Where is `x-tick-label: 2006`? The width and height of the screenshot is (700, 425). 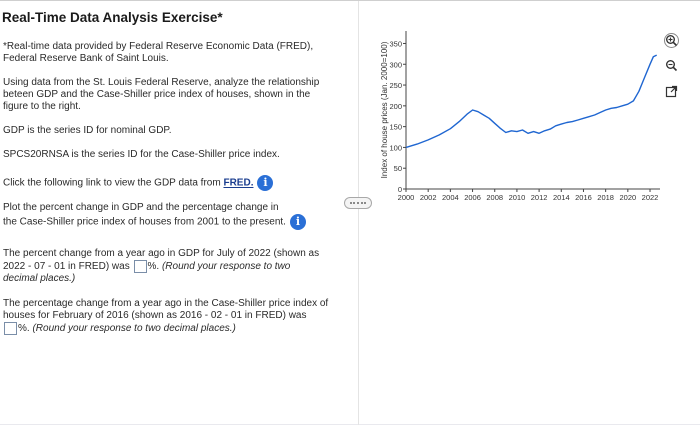
x-tick-label: 2006 is located at coordinates (472, 197).